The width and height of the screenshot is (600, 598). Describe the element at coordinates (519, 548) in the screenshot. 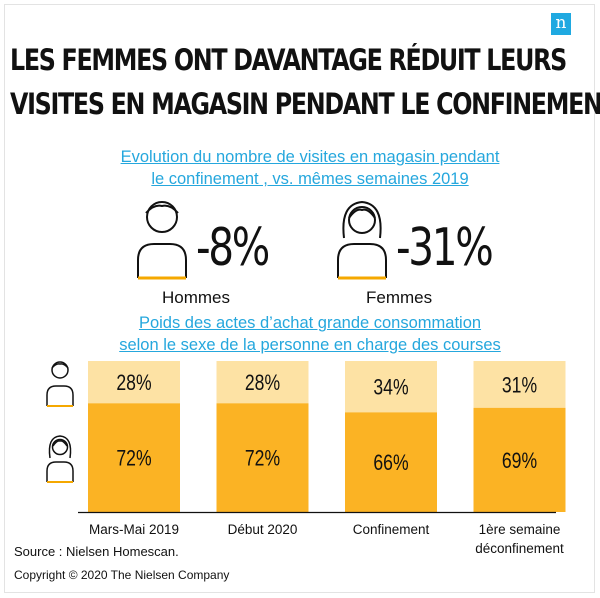

I see `category-tick-label: déconfinement` at that location.